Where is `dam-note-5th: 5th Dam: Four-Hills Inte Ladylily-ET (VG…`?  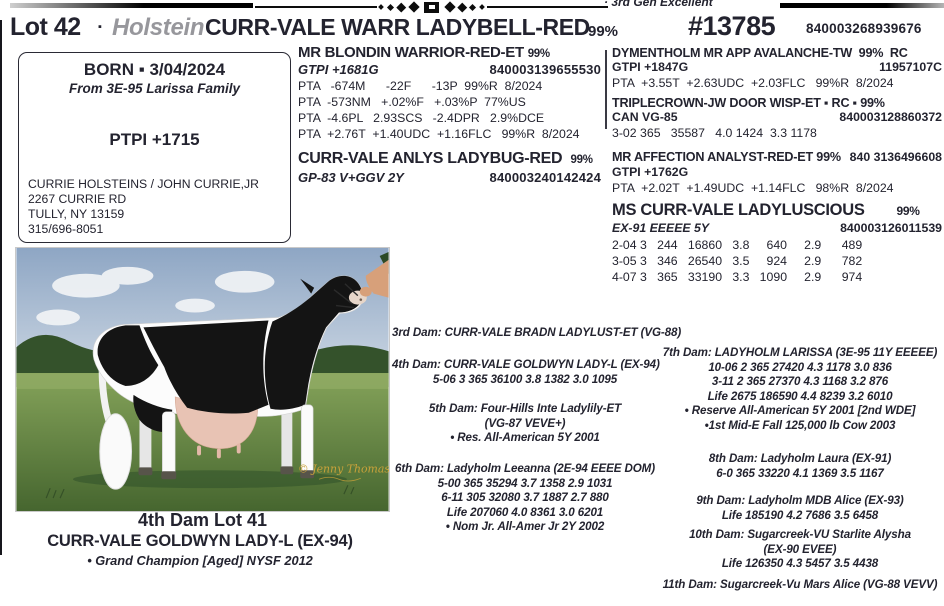 dam-note-5th: 5th Dam: Four-Hills Inte Ladylily-ET (VG… is located at coordinates (525, 424).